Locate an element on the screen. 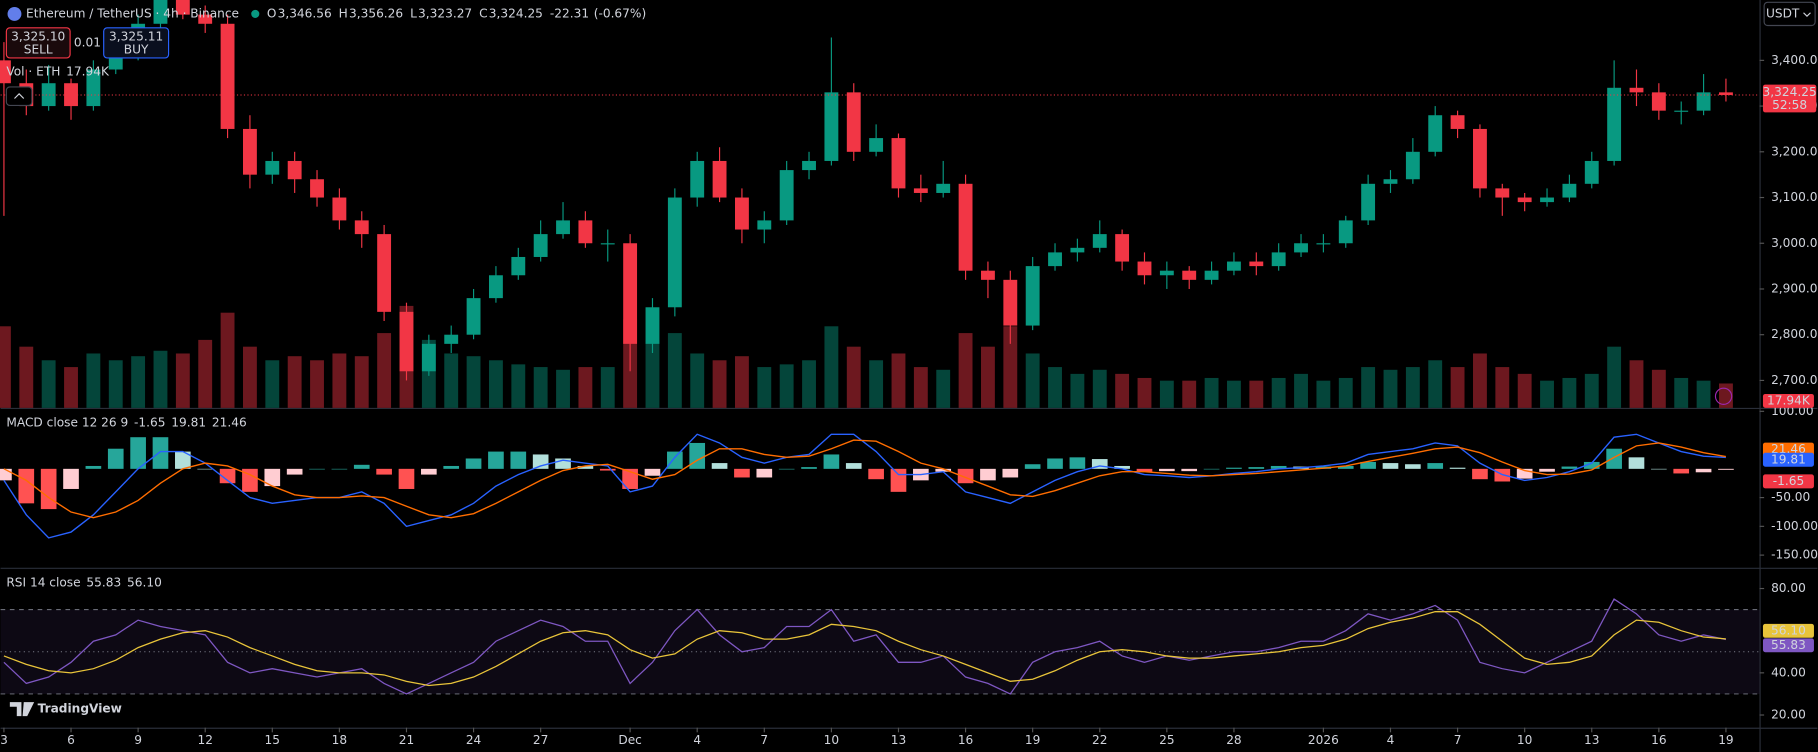 The image size is (1818, 752). pane-legend-value: 19.81 is located at coordinates (188, 422).